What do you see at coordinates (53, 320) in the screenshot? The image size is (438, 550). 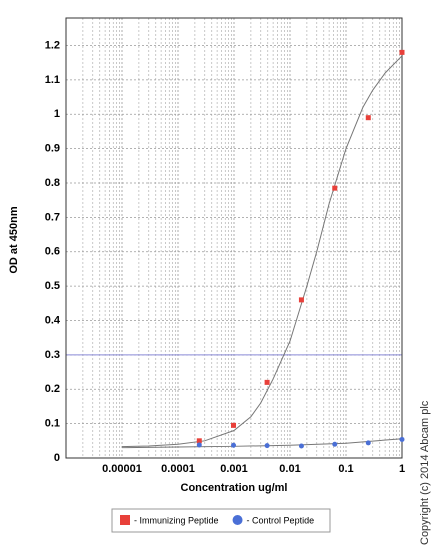 I see `y-tick-label: 0.4` at bounding box center [53, 320].